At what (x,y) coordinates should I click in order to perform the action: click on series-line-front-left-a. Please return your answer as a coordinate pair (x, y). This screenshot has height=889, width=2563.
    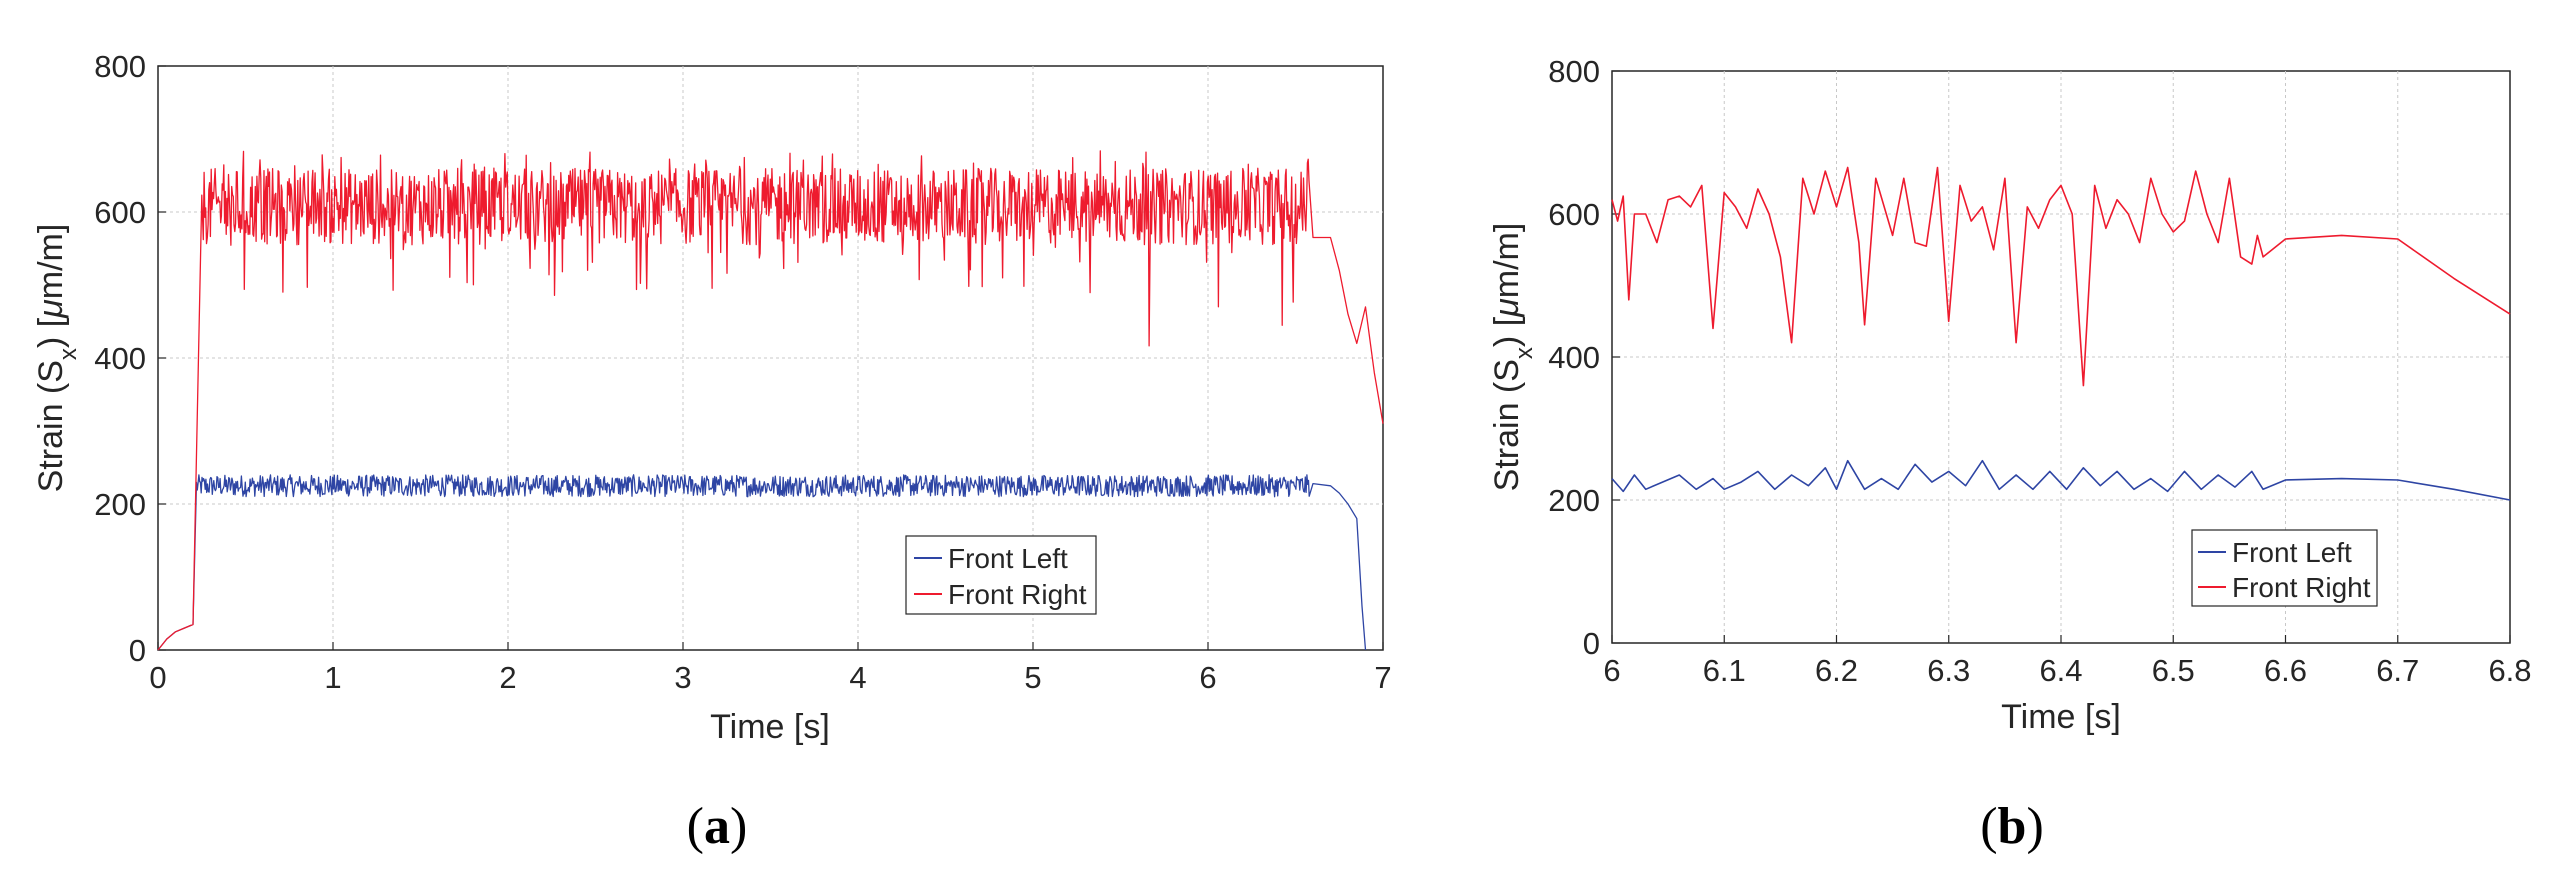
    Looking at the image, I should click on (762, 562).